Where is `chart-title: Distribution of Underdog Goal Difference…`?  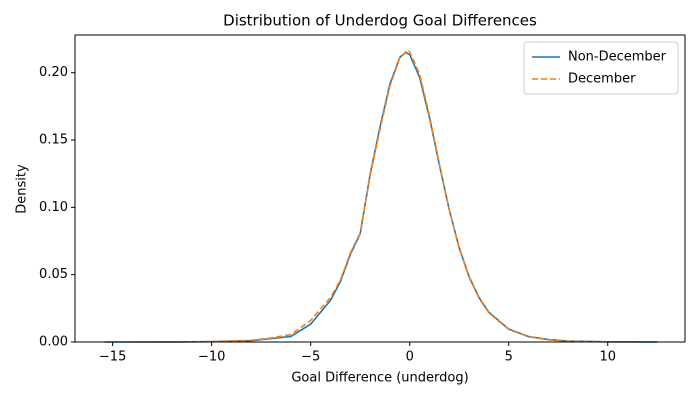 chart-title: Distribution of Underdog Goal Difference… is located at coordinates (380, 21).